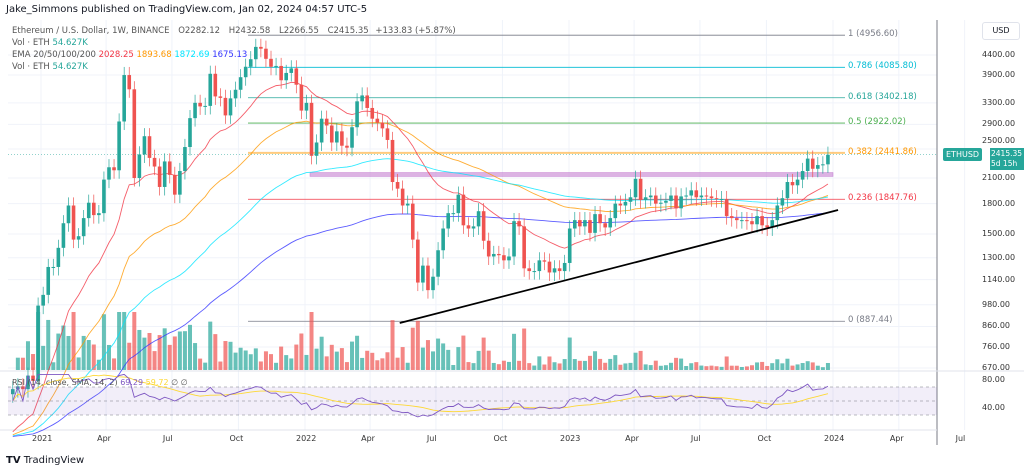 The height and width of the screenshot is (472, 1024). I want to click on volume-legend: Vol · ETH 54.627K, so click(50, 43).